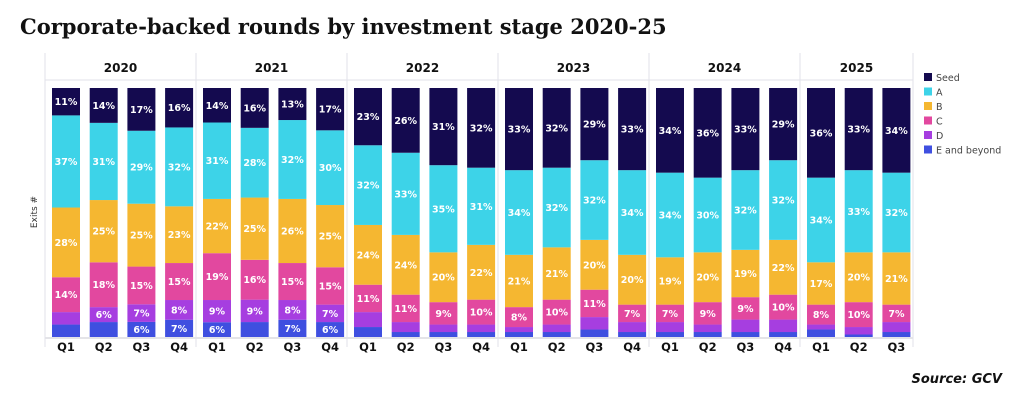  What do you see at coordinates (443, 334) in the screenshot?
I see `bar-2022-Q3-e-and-beyond` at bounding box center [443, 334].